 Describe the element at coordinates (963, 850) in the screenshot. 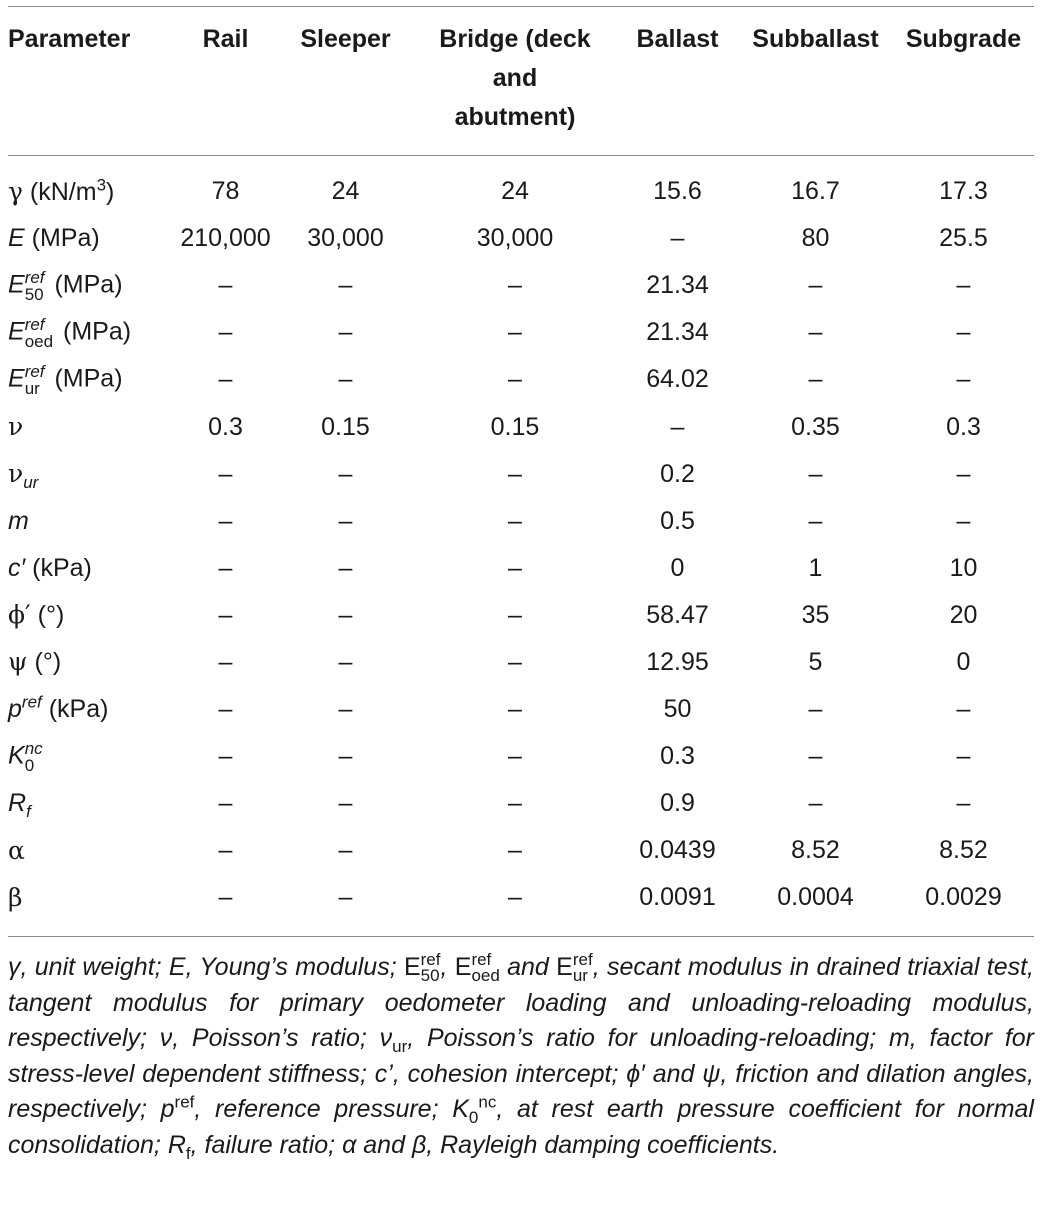

I see `value-subgrade: 8.52` at that location.